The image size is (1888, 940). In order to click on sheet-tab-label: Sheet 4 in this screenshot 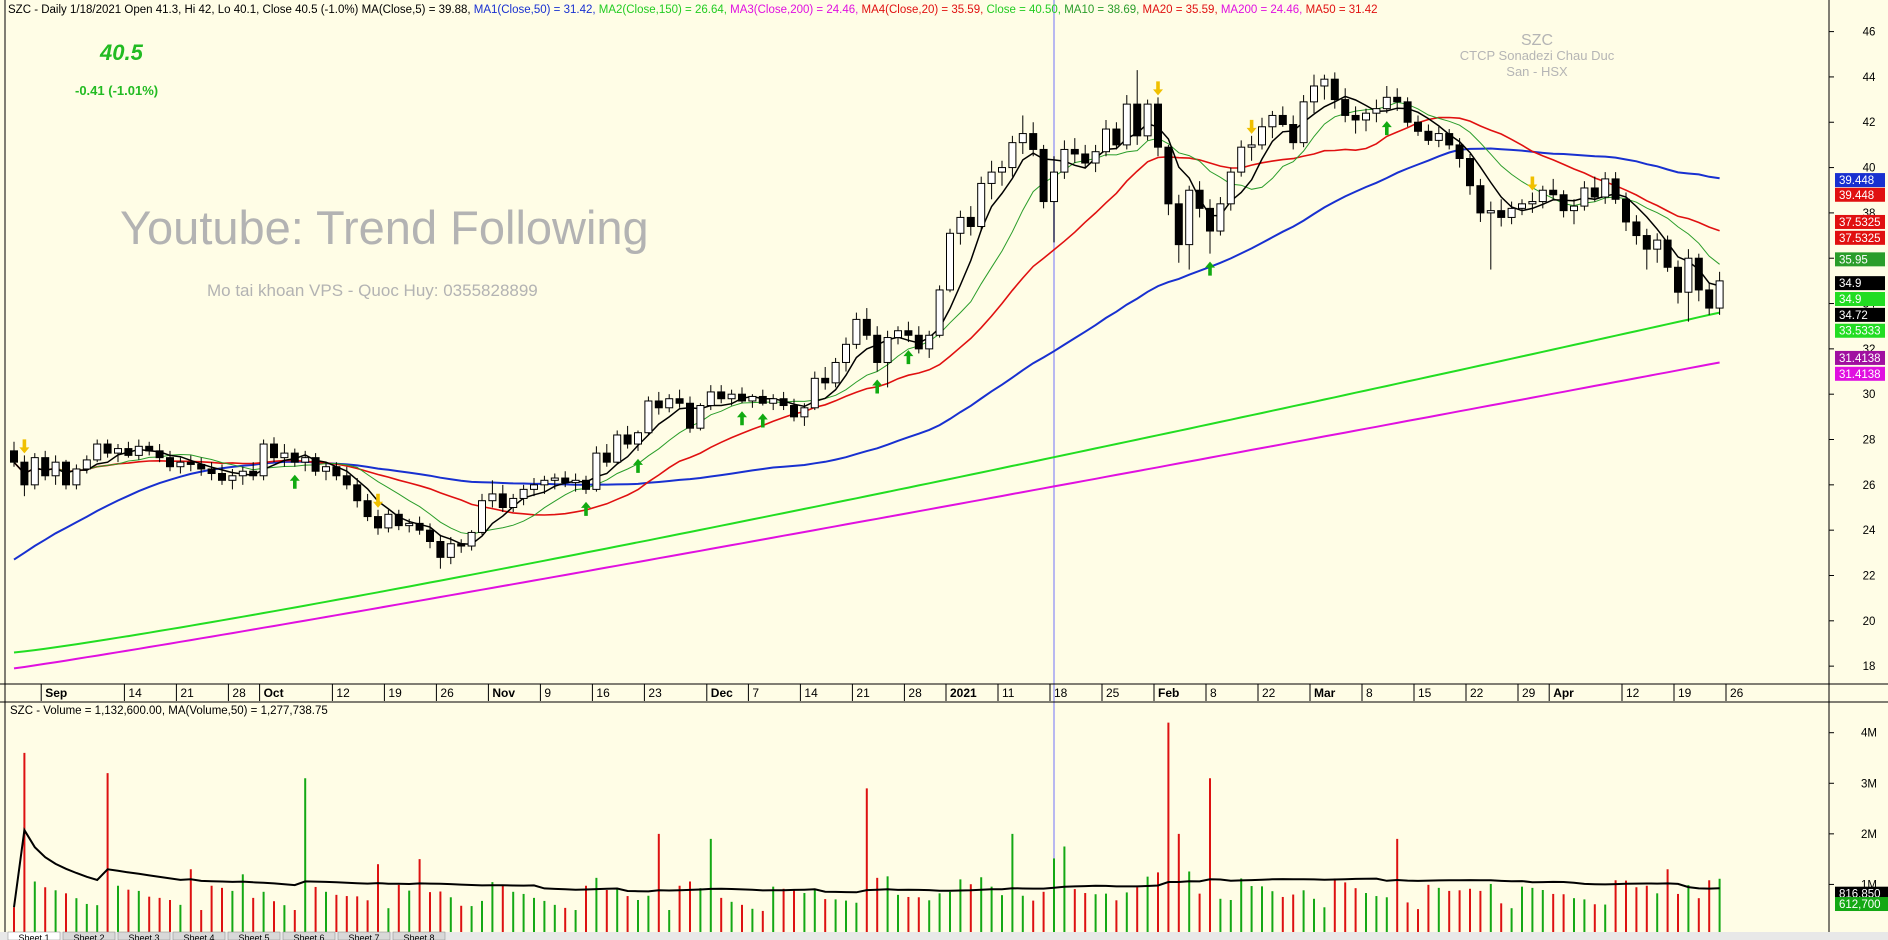, I will do `click(198, 936)`.